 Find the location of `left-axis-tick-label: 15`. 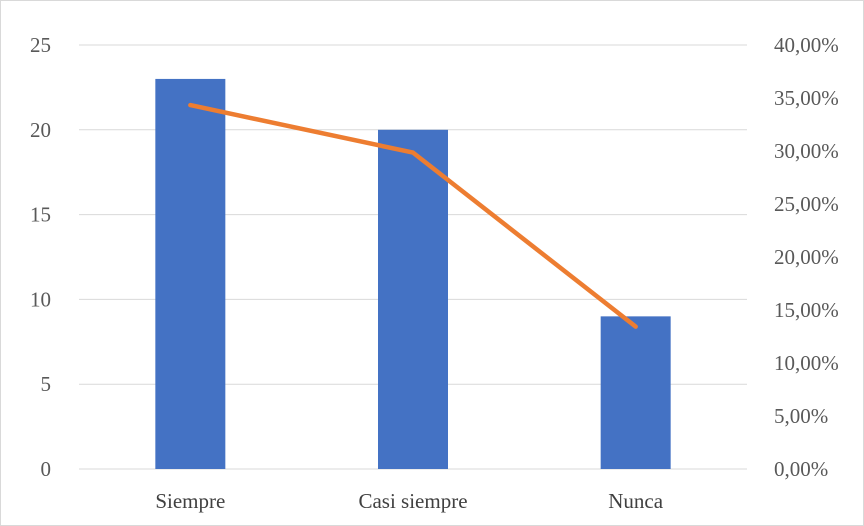

left-axis-tick-label: 15 is located at coordinates (40, 215).